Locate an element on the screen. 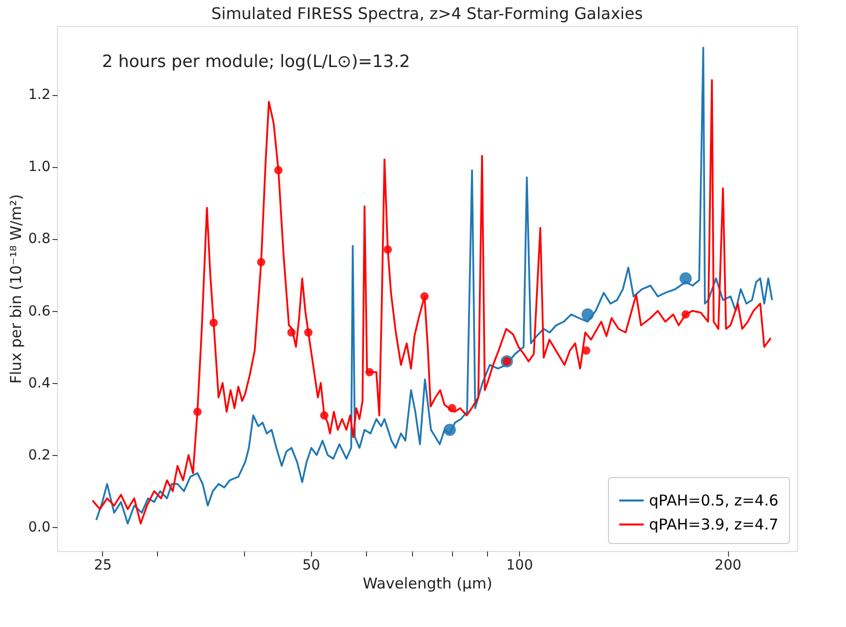 The height and width of the screenshot is (627, 846). x-tick-label: 25 is located at coordinates (103, 566).